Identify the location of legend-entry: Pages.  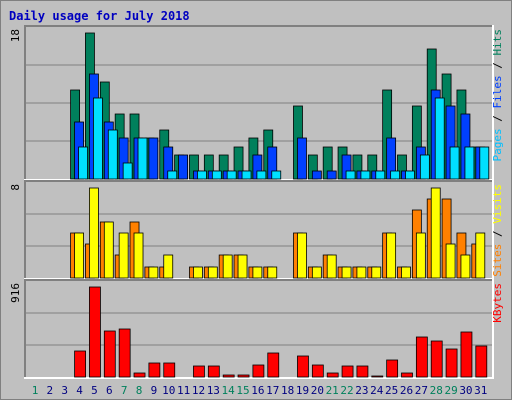
(497, 144).